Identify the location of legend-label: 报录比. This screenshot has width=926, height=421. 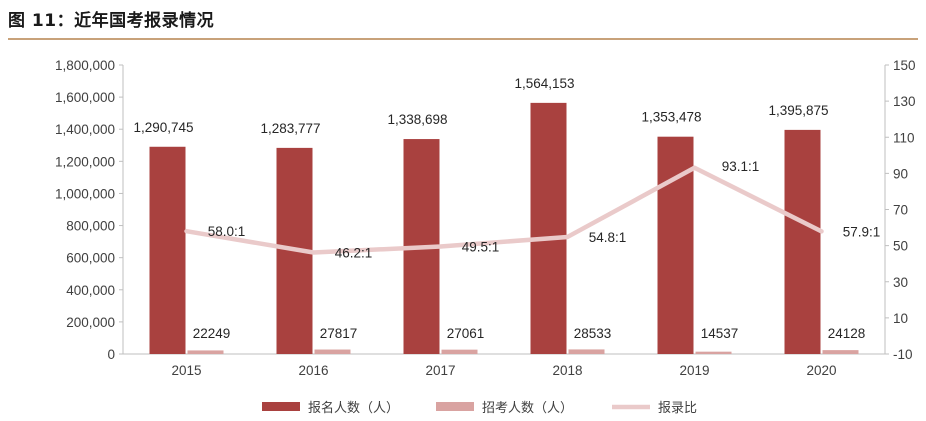
(677, 407).